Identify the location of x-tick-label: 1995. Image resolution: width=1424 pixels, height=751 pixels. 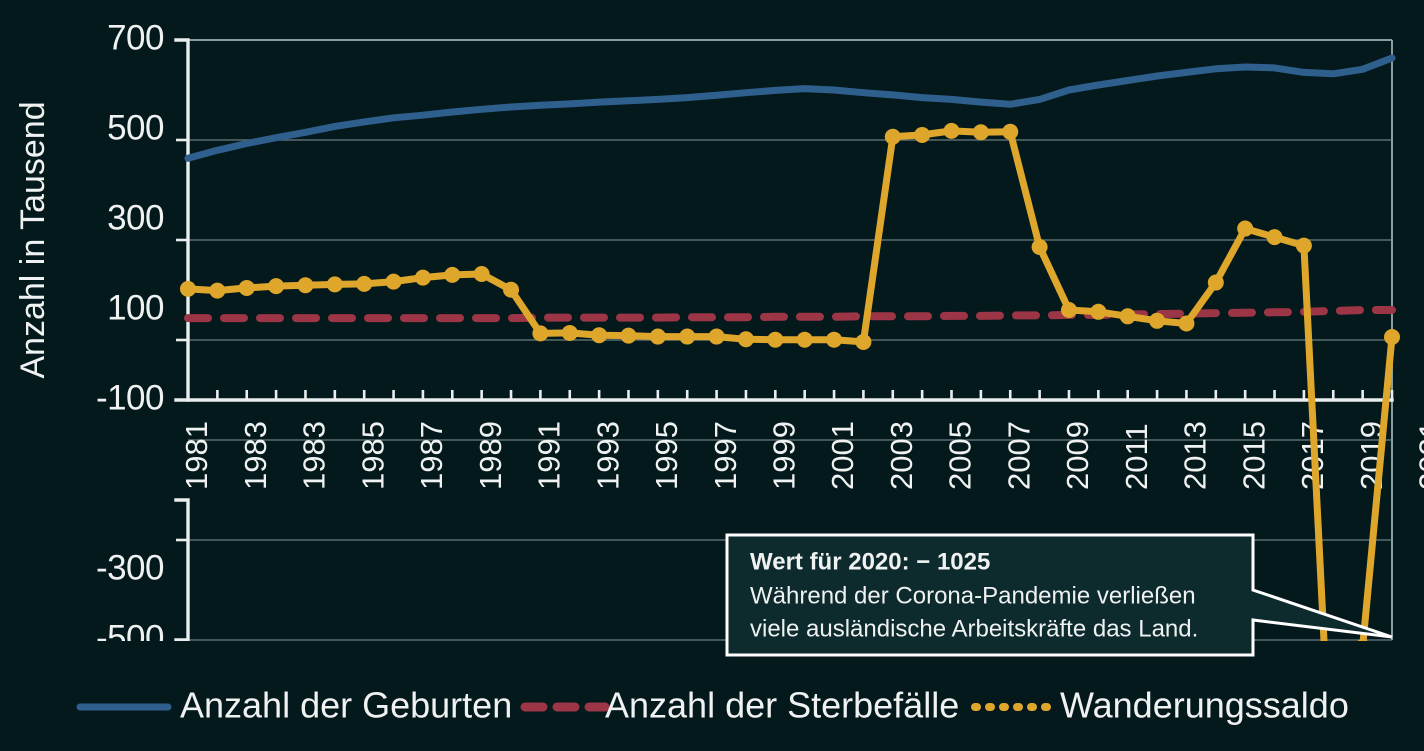
(666, 455).